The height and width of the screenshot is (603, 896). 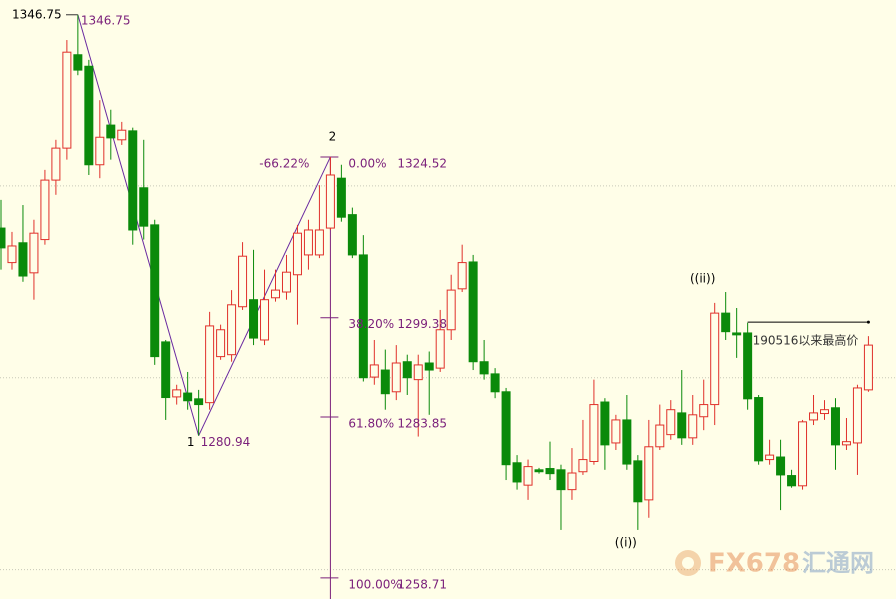 I want to click on fib-ratio: 100.00%, so click(x=374, y=584).